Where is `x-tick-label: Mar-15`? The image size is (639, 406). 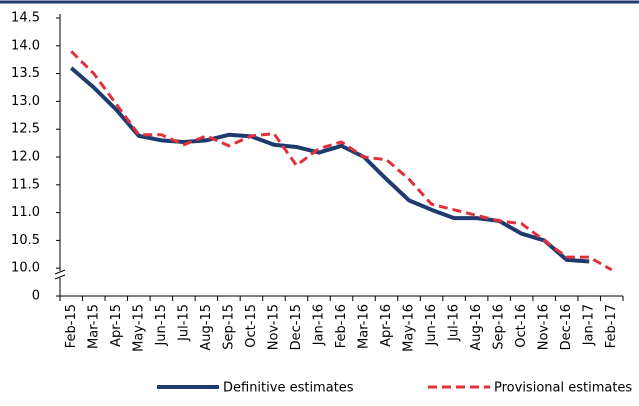
x-tick-label: Mar-15 is located at coordinates (93, 326).